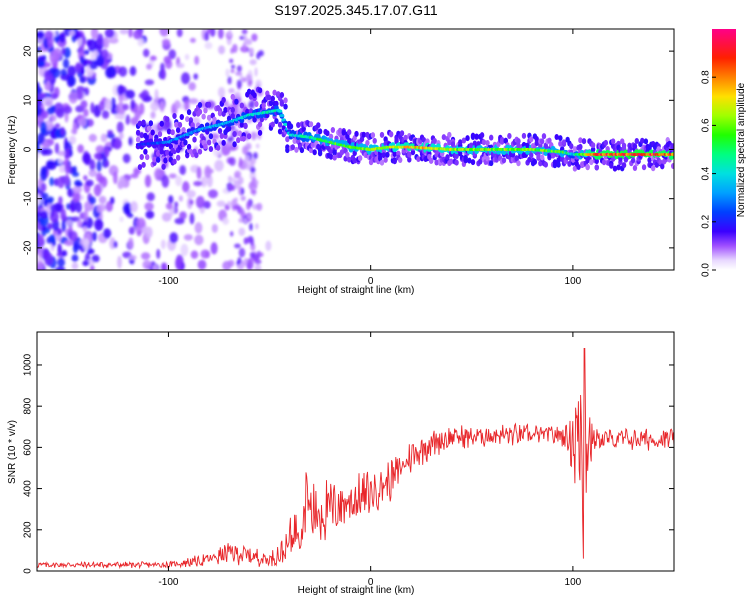 The image size is (750, 600). Describe the element at coordinates (672, 154) in the screenshot. I see `spectrogram-ridge-peak` at that location.